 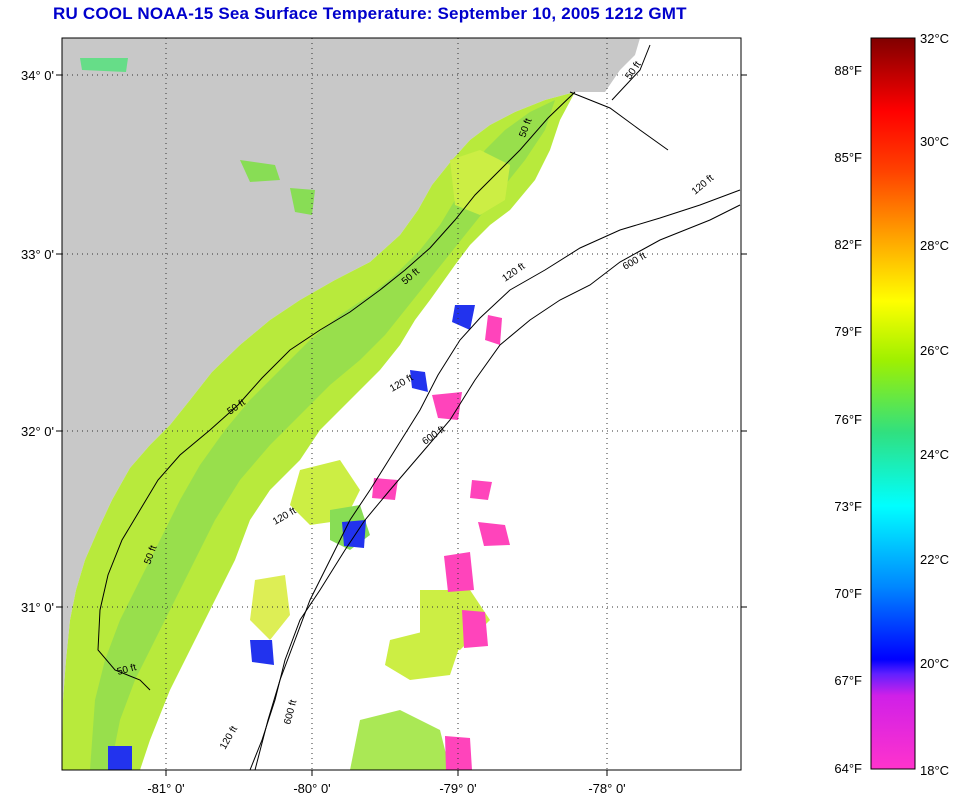 What do you see at coordinates (934, 141) in the screenshot?
I see `c-label: 30°C` at bounding box center [934, 141].